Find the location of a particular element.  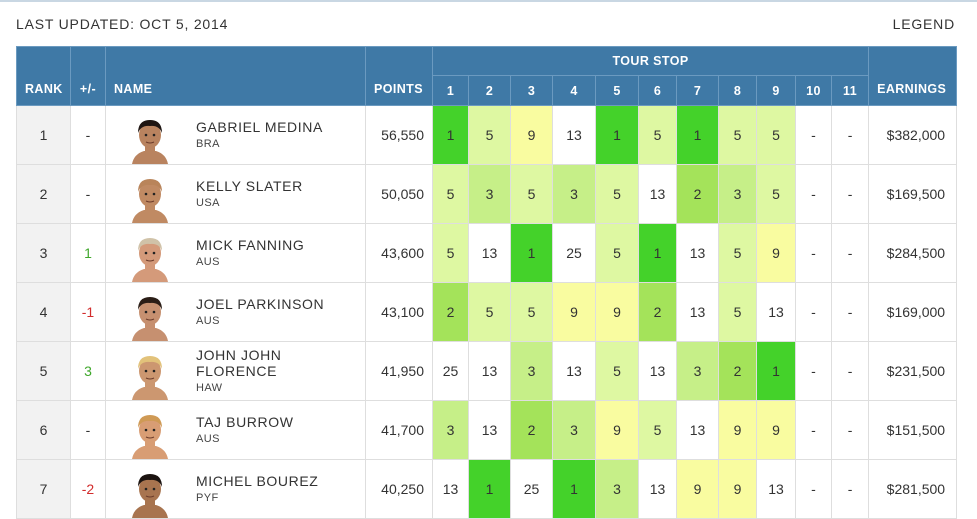

name-header: NAME is located at coordinates (235, 76).